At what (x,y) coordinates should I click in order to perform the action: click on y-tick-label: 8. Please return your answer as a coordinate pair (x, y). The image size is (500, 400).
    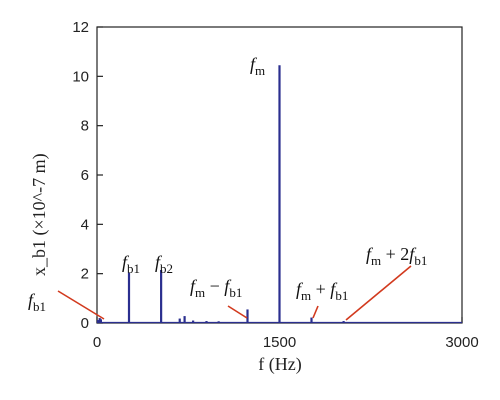
    Looking at the image, I should click on (85, 126).